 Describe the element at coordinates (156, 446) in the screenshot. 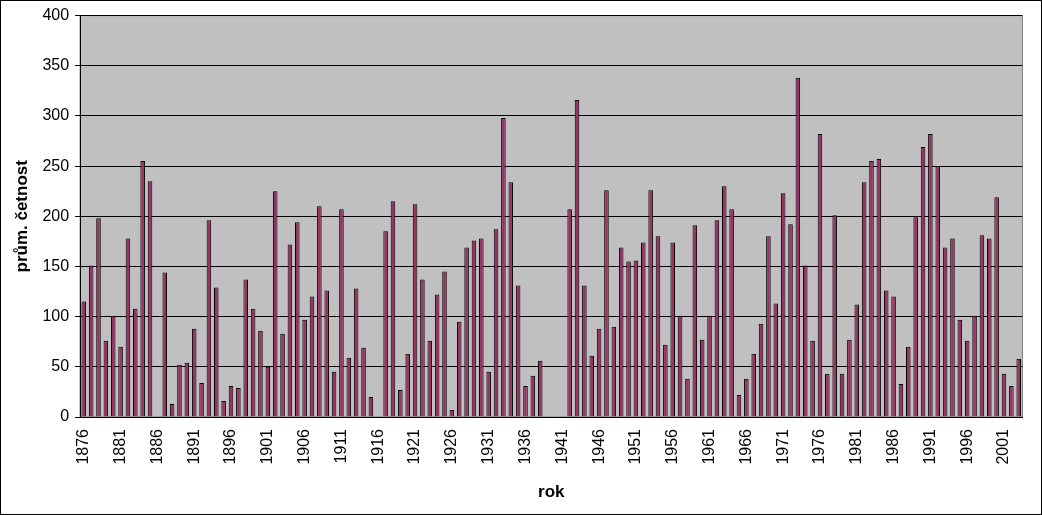

I see `x-tick-label: 1886` at that location.